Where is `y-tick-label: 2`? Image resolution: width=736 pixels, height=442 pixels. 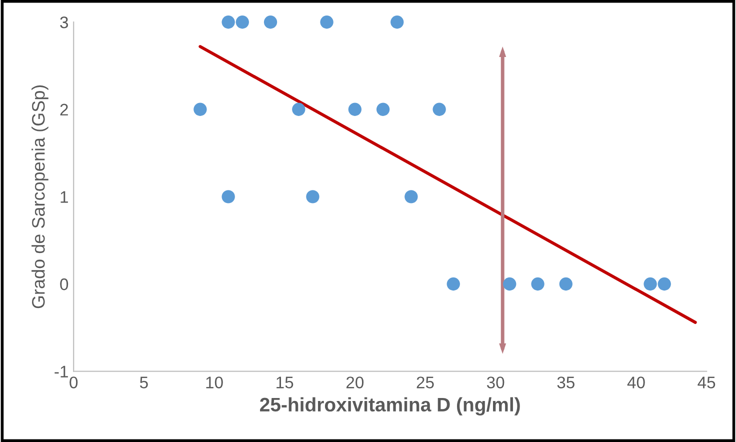
y-tick-label: 2 is located at coordinates (64, 110).